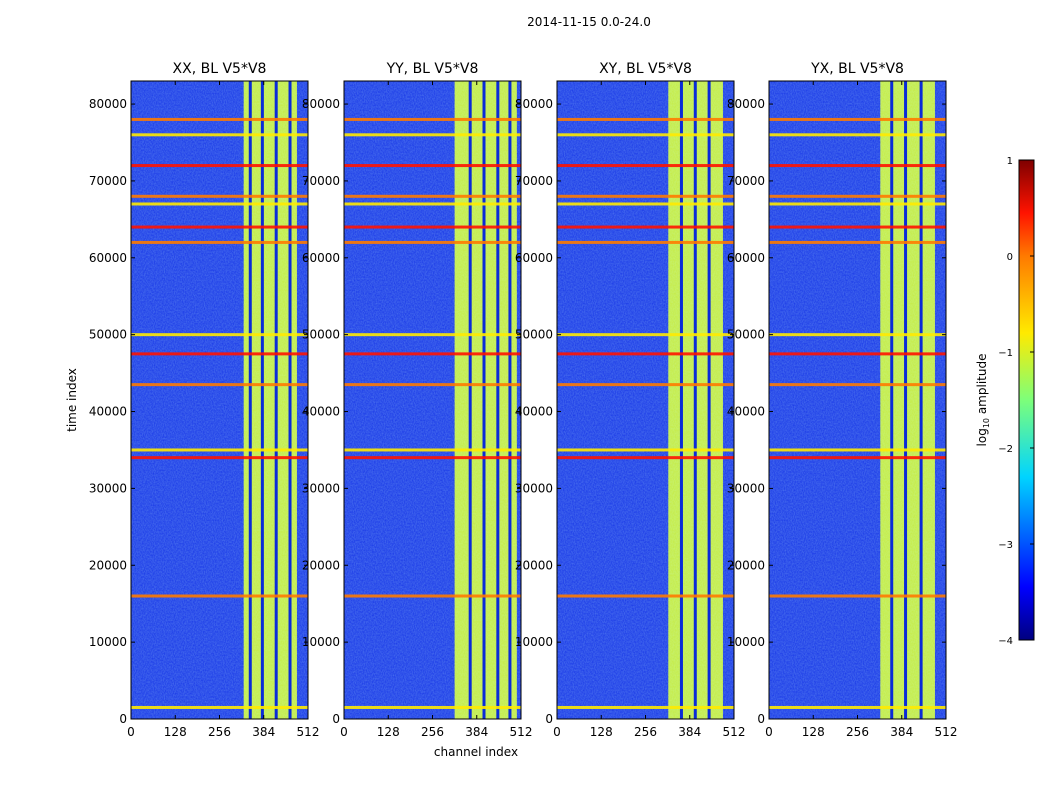 The image size is (1050, 800). What do you see at coordinates (270, 400) in the screenshot?
I see `bright-band-texture` at bounding box center [270, 400].